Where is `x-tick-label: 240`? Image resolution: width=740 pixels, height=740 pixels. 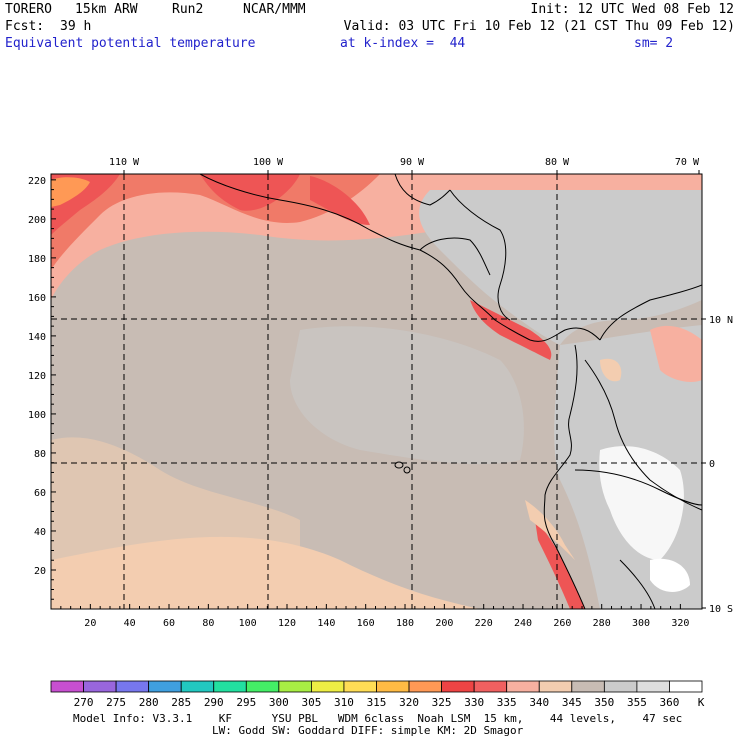
x-tick-label: 240 is located at coordinates (523, 623).